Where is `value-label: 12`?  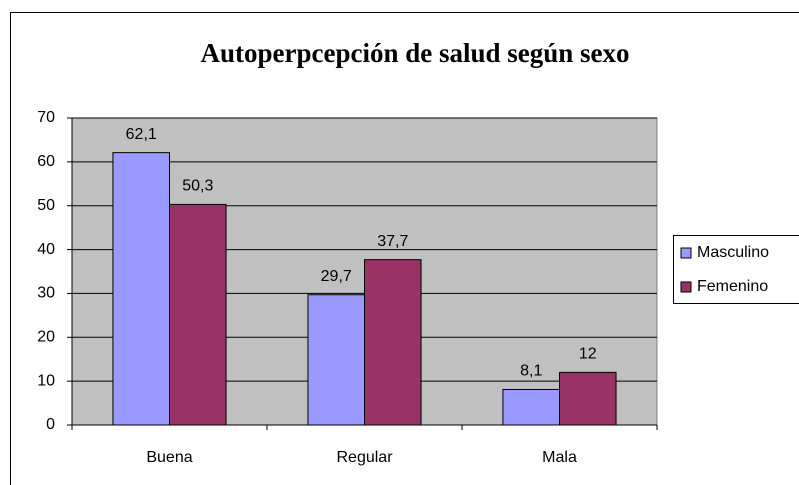
value-label: 12 is located at coordinates (588, 354).